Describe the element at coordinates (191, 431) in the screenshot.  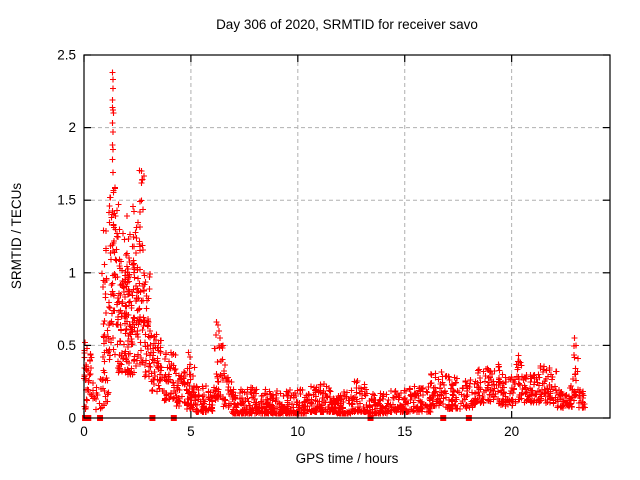
I see `x-tick-label: 5` at that location.